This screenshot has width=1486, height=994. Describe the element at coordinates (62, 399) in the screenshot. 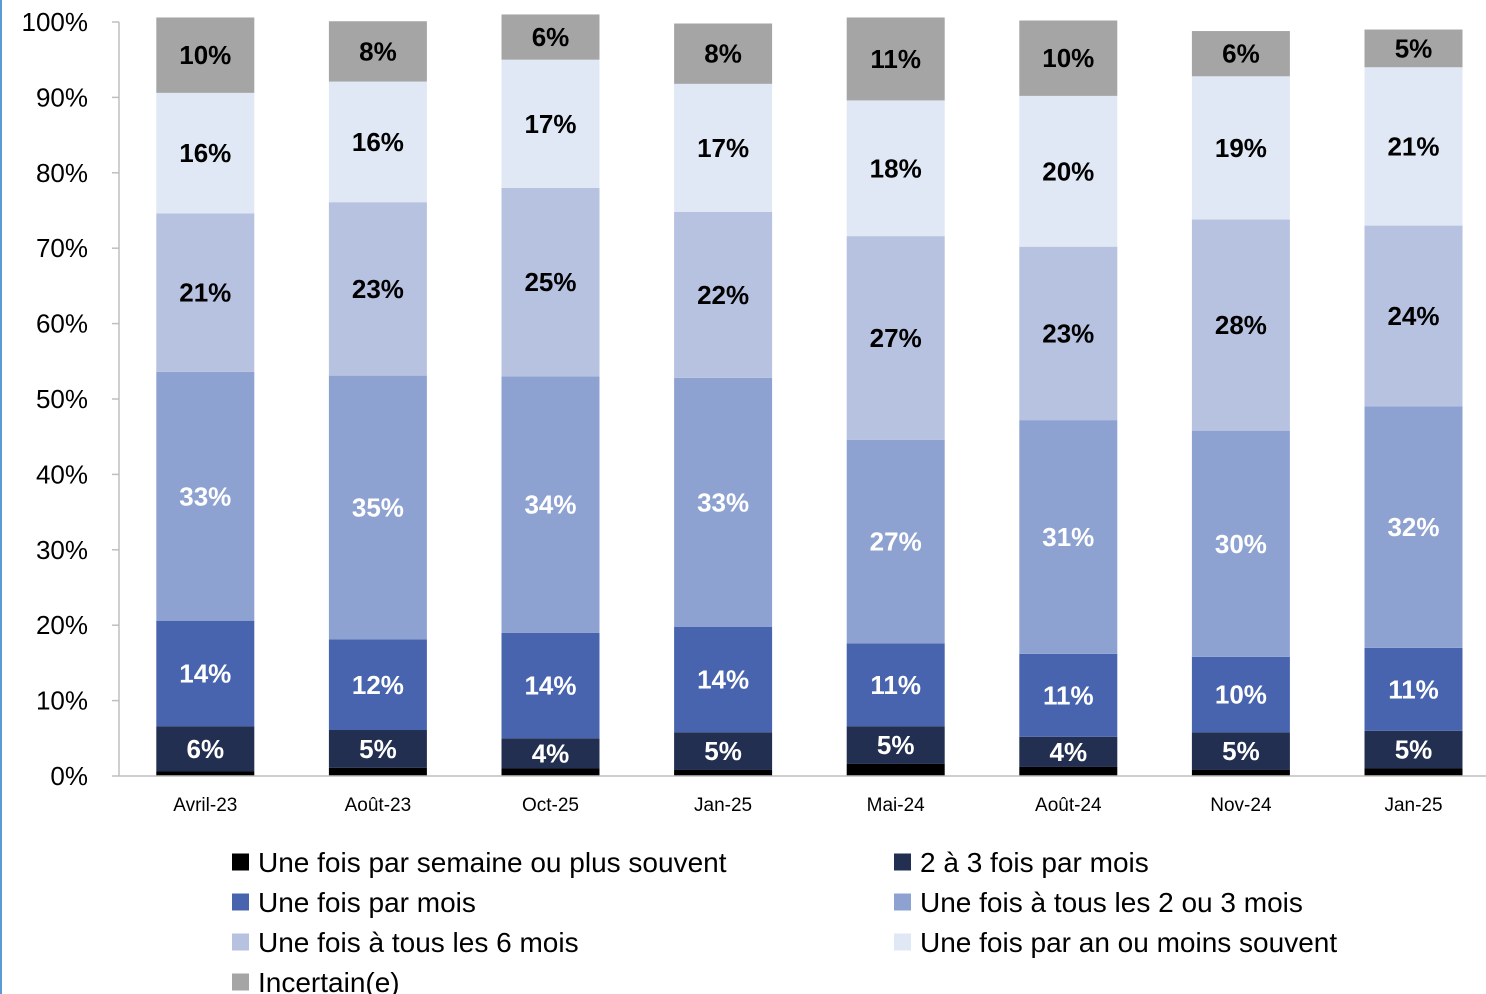

I see `y-tick-label: 50%` at that location.